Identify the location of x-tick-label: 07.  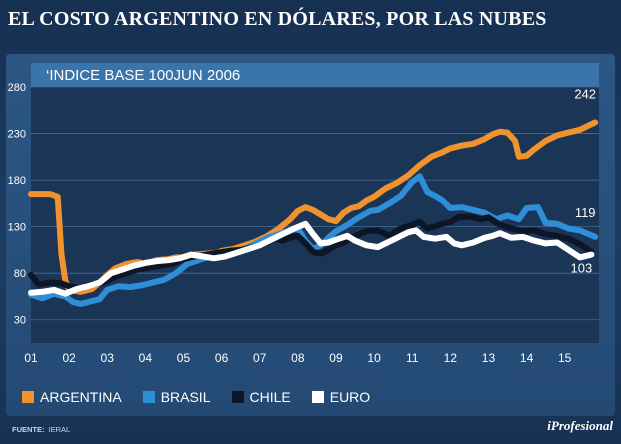
(260, 358).